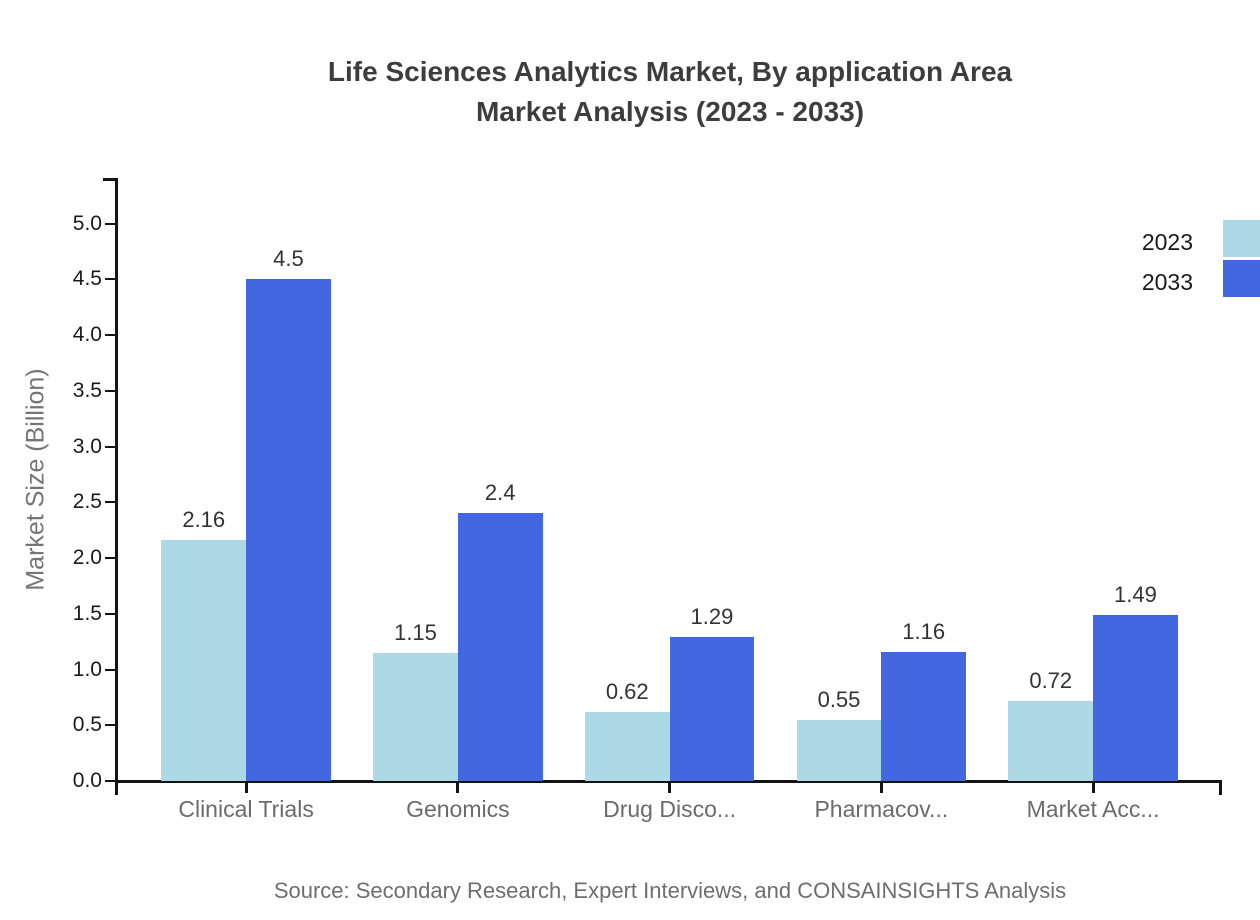 The image size is (1260, 920). Describe the element at coordinates (924, 716) in the screenshot. I see `bar-2033-pharmacov` at that location.